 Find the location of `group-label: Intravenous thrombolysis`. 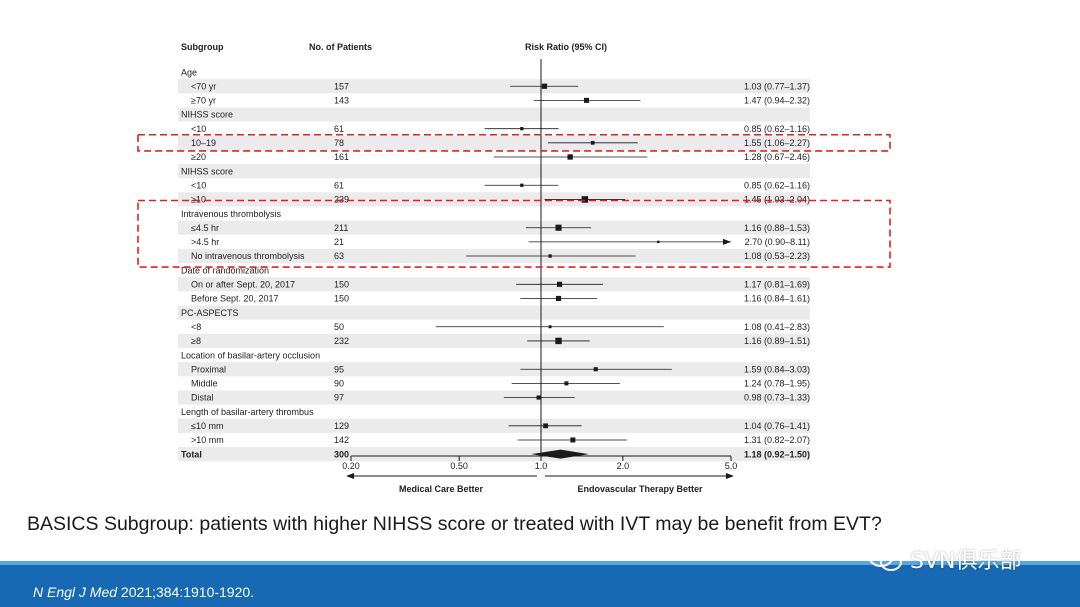

group-label: Intravenous thrombolysis is located at coordinates (231, 214).